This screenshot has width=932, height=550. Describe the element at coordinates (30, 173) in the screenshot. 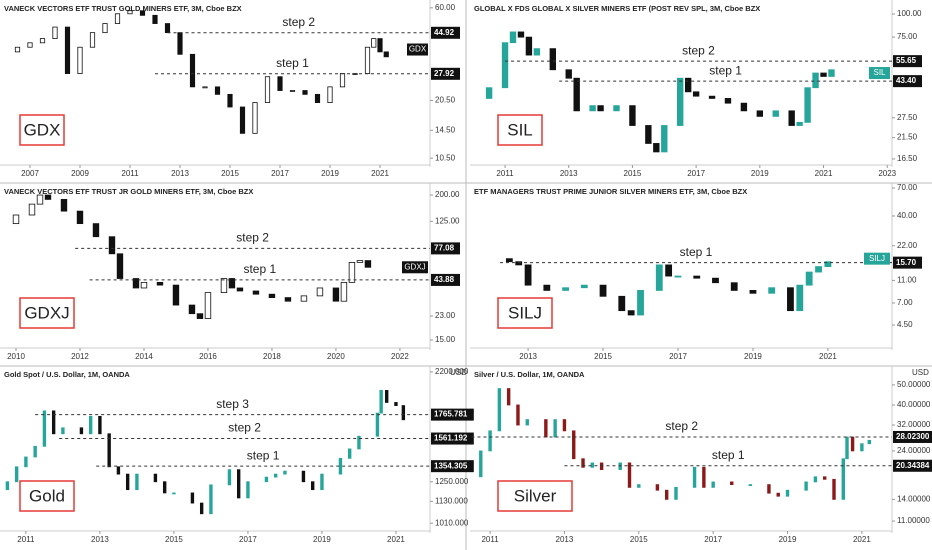

I see `x-tick-label: 2007` at that location.